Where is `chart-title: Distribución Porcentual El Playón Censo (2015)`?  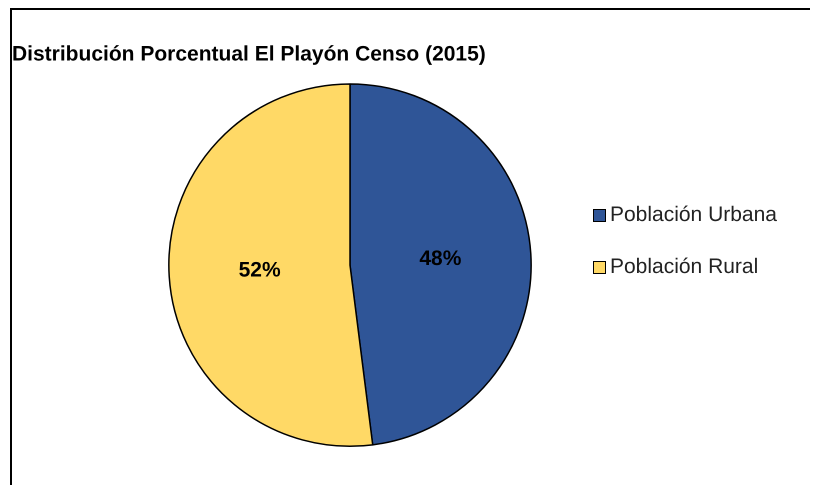
chart-title: Distribución Porcentual El Playón Censo (2015) is located at coordinates (249, 54).